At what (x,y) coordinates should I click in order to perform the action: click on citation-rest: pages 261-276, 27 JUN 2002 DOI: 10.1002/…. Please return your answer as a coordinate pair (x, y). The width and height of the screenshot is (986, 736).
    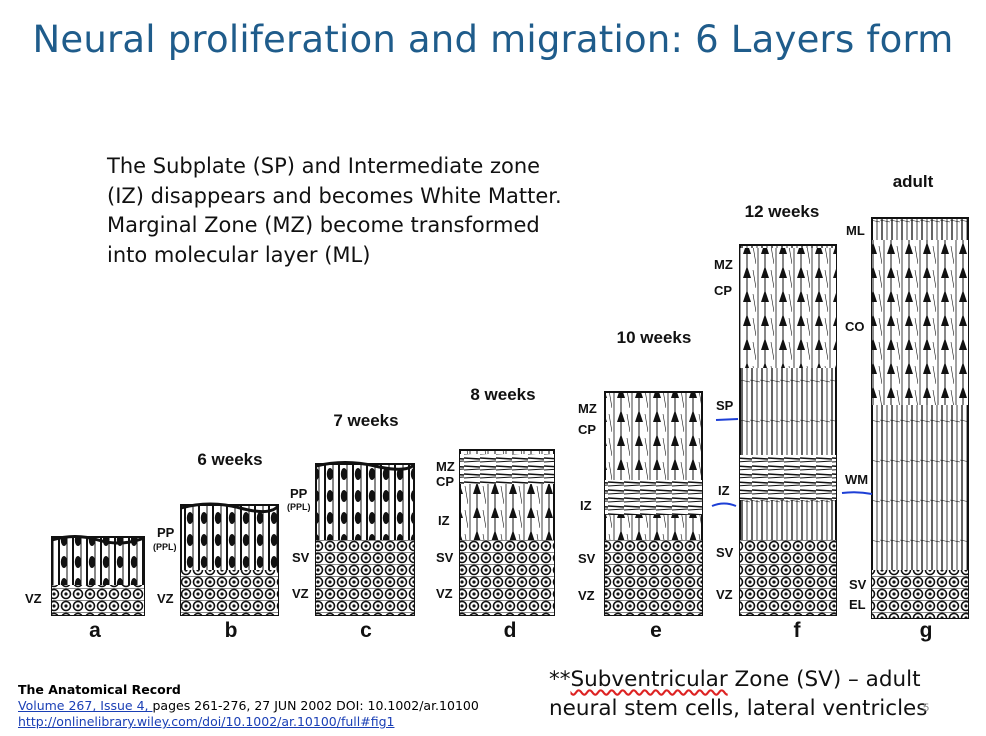
    Looking at the image, I should click on (315, 705).